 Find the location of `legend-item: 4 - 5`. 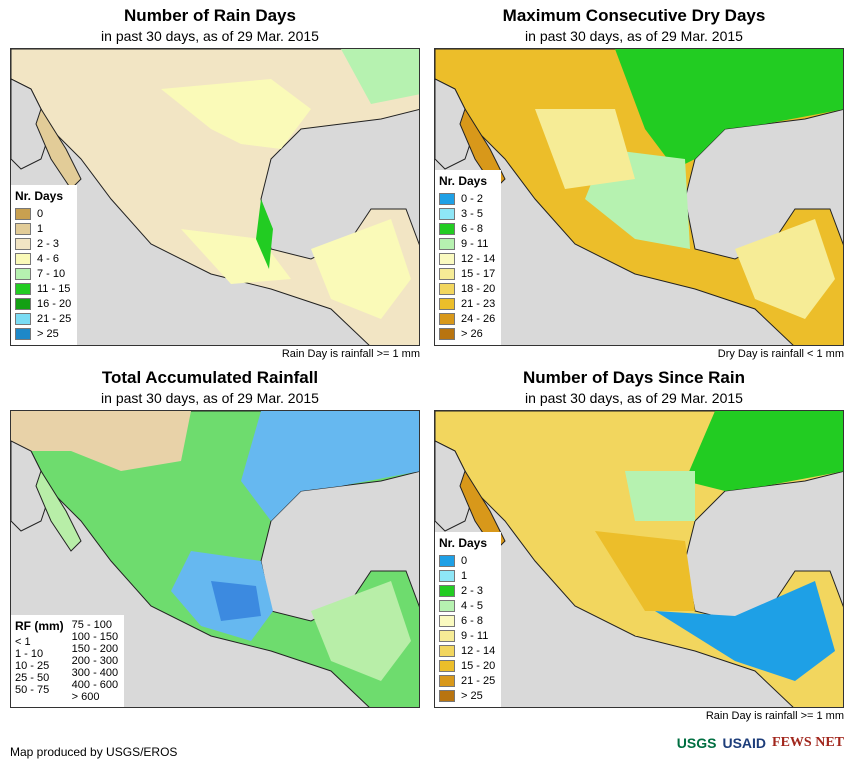

legend-item: 4 - 5 is located at coordinates (467, 605).